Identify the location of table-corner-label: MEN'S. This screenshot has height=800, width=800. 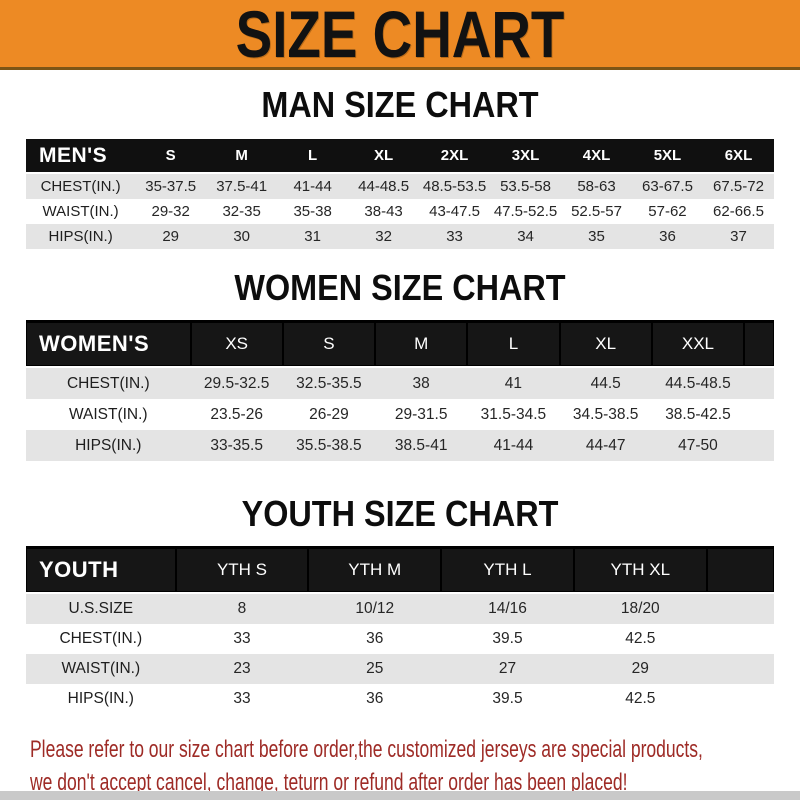
(81, 156).